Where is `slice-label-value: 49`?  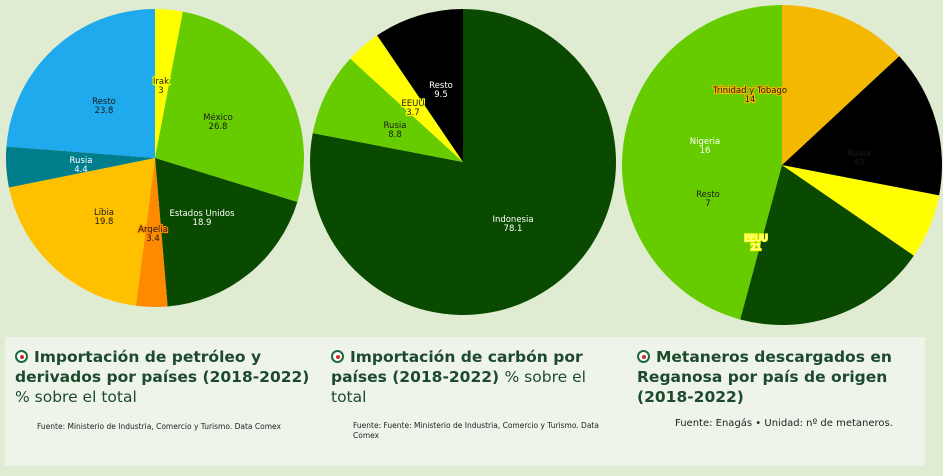 slice-label-value: 49 is located at coordinates (859, 163).